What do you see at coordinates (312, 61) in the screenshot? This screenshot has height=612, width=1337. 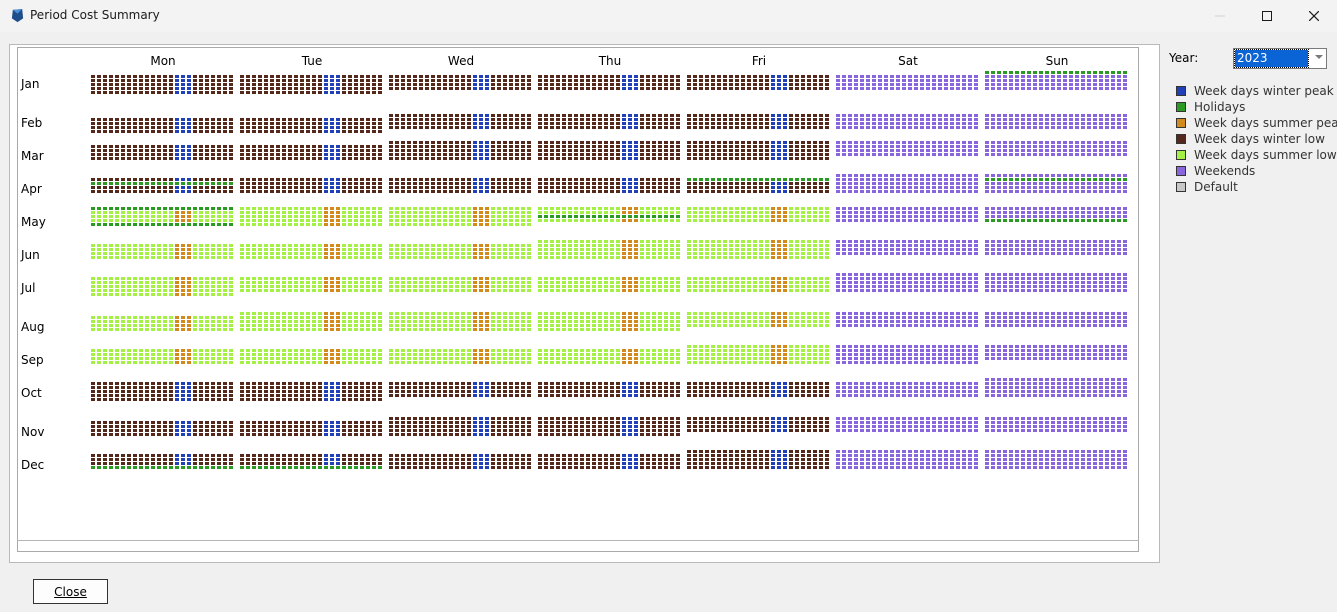 I see `day-label-tue: Tue` at bounding box center [312, 61].